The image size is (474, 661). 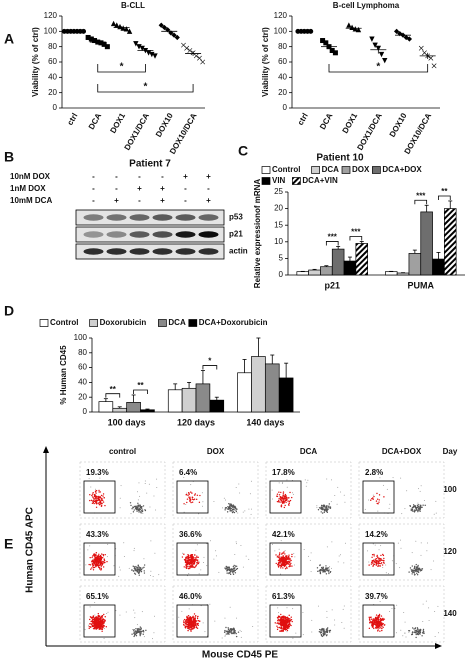 What do you see at coordinates (296, 181) in the screenshot?
I see `legend-swatch` at bounding box center [296, 181].